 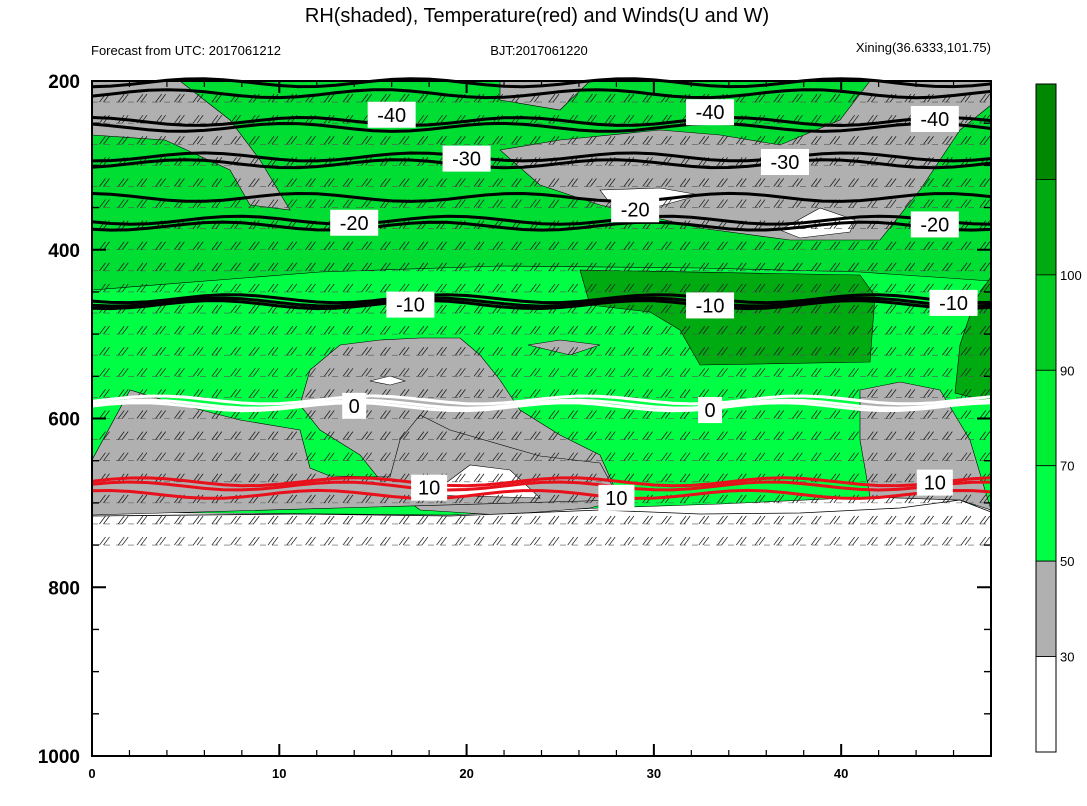 What do you see at coordinates (91, 773) in the screenshot?
I see `x-tick-label: 0` at bounding box center [91, 773].